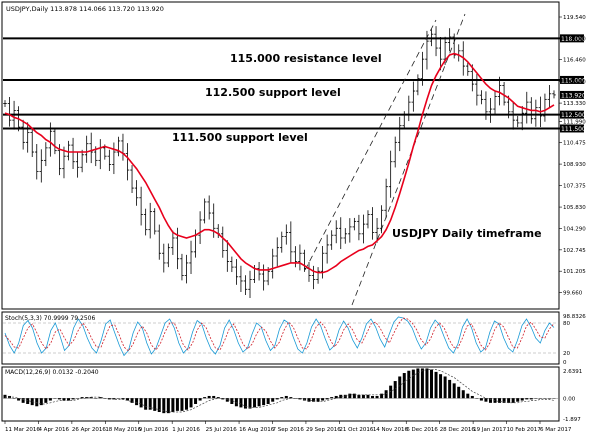 This screenshot has width=600, height=436. Describe the element at coordinates (50, 318) in the screenshot. I see `stoch-title: Stoch(5,3,3) 70.9999 79.2506` at that location.